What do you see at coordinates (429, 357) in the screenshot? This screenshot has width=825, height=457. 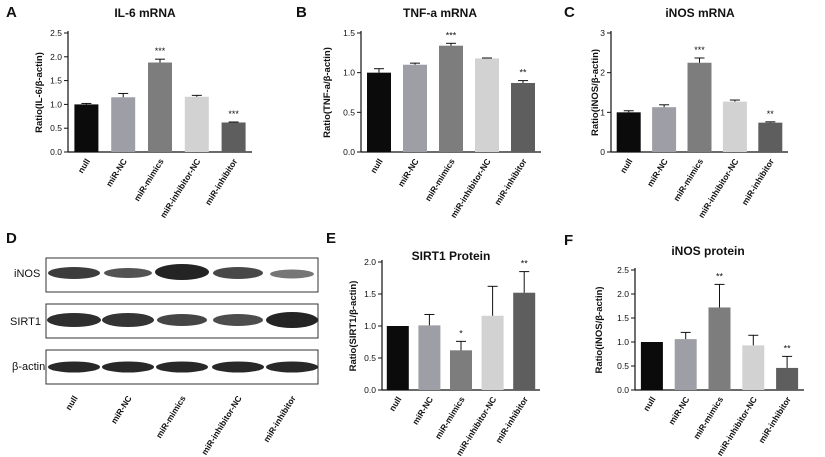 I see `chart-sirt1-protein-bar-mir-nc` at bounding box center [429, 357].